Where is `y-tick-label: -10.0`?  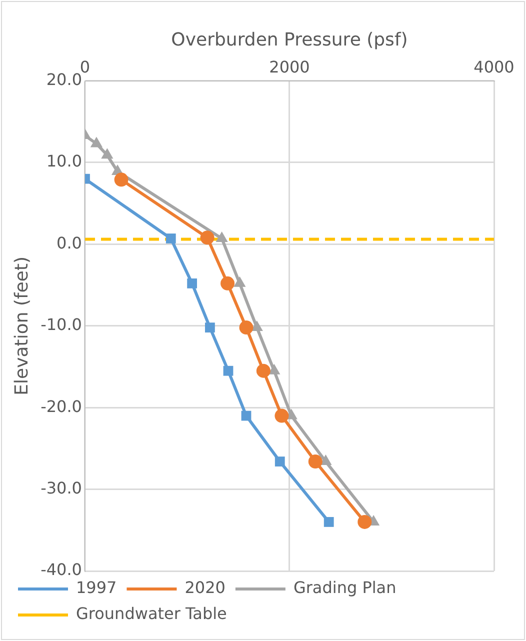 y-tick-label: -10.0 is located at coordinates (61, 324).